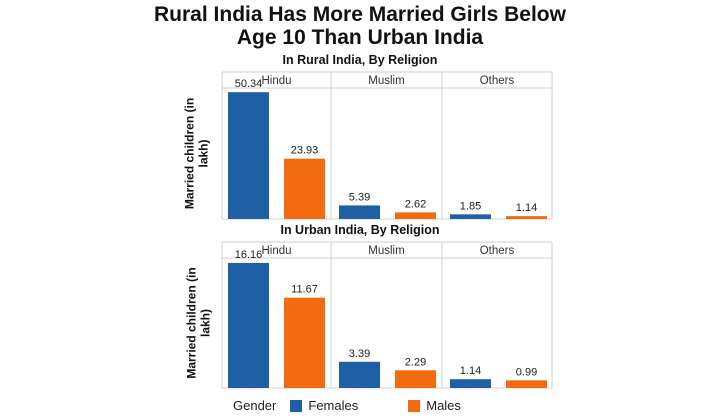 The height and width of the screenshot is (420, 720). I want to click on rural-data-label-hindu-females: 50.34, so click(249, 84).